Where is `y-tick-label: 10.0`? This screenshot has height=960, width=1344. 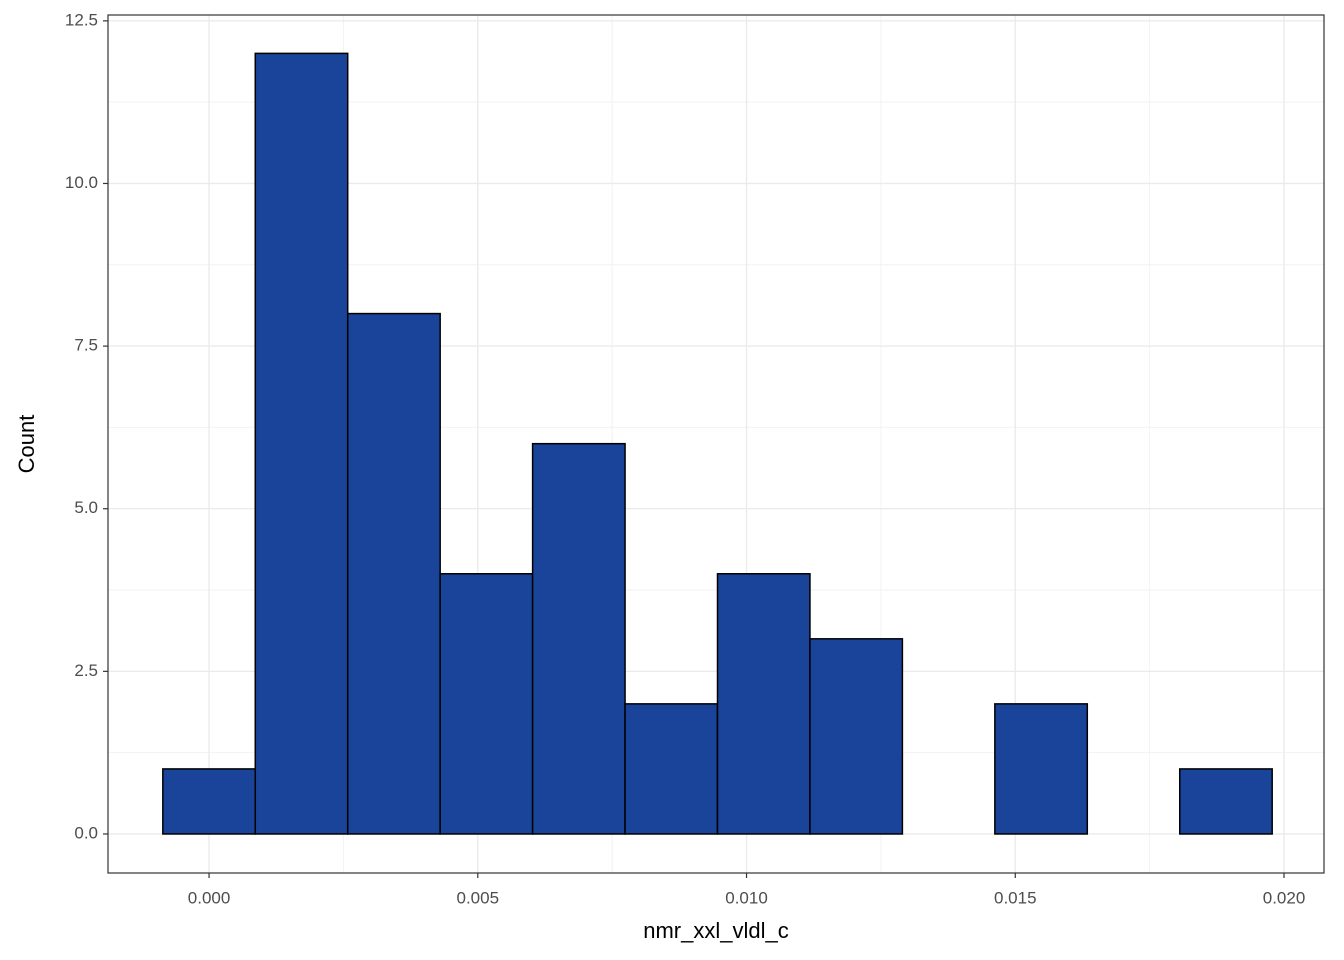 y-tick-label: 10.0 is located at coordinates (81, 182).